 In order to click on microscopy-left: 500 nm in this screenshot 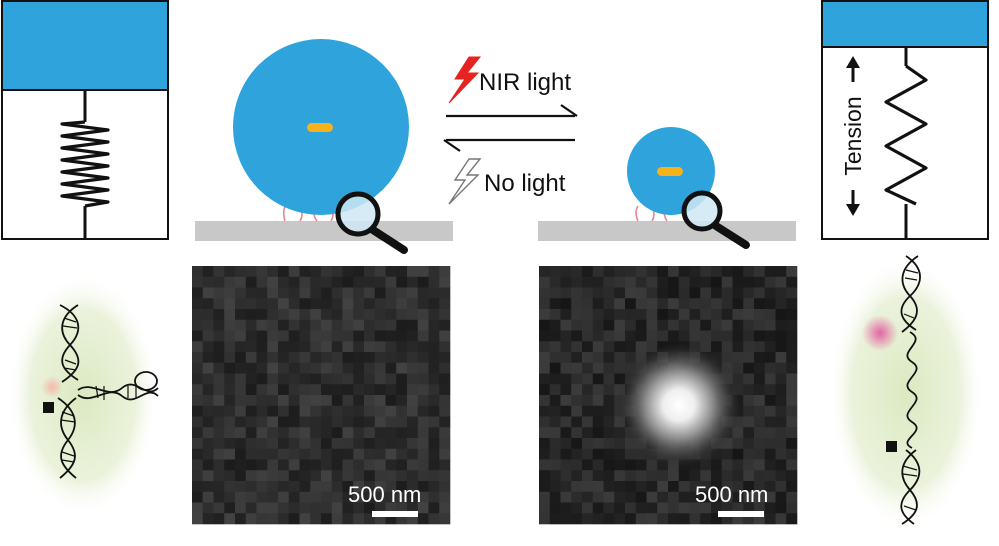, I will do `click(321, 395)`.